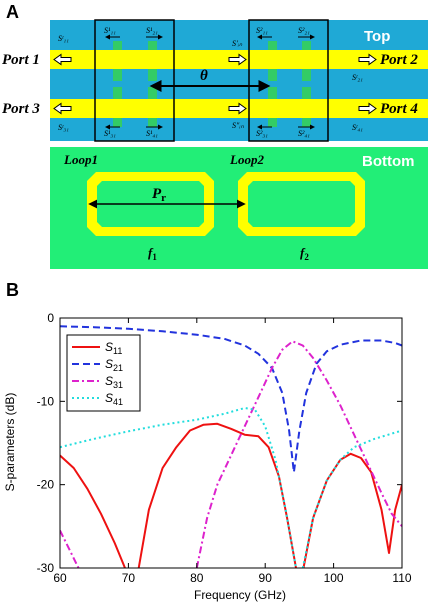  I want to click on mid-top-arrow-icon, so click(237, 59).